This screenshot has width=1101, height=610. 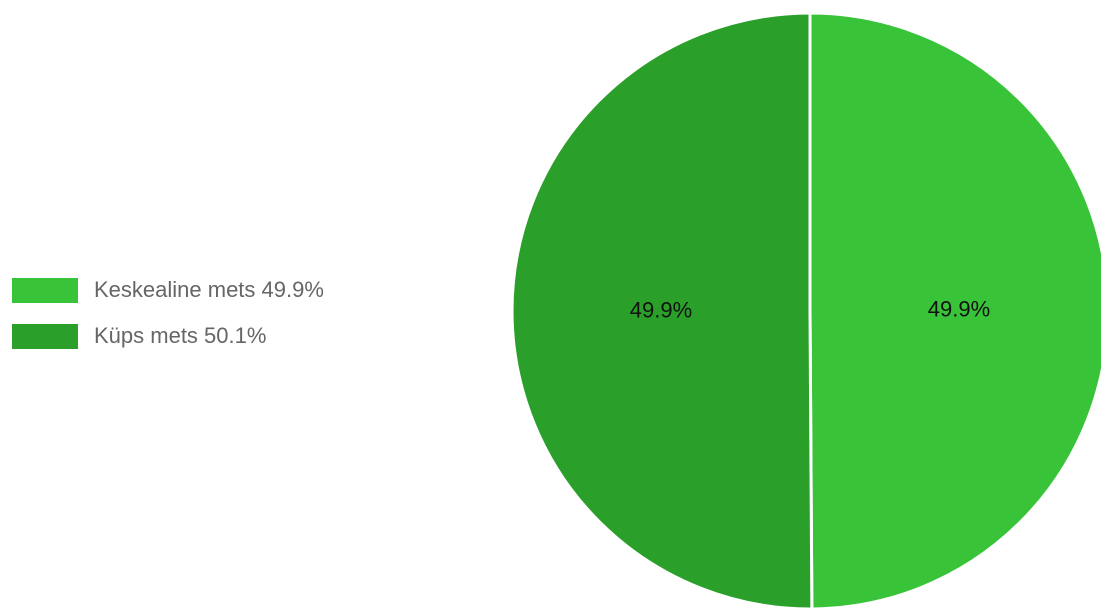 I want to click on legend-swatch-keskealine-mets, so click(x=45, y=290).